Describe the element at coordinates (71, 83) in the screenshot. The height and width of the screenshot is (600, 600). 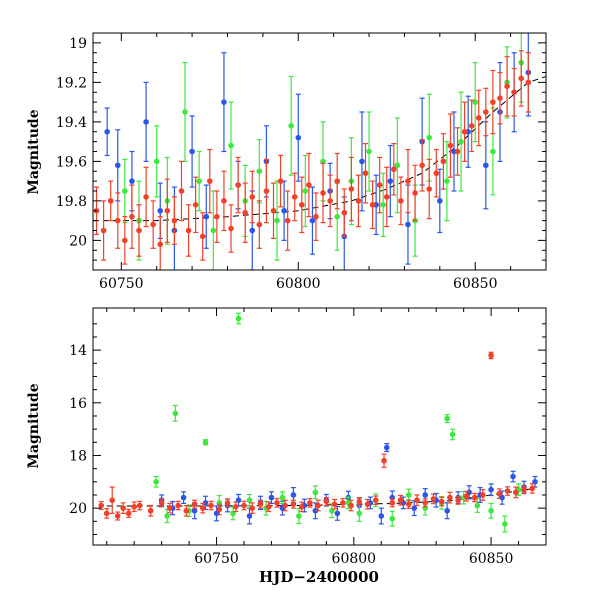
I see `y-tick-label: 19.2` at that location.